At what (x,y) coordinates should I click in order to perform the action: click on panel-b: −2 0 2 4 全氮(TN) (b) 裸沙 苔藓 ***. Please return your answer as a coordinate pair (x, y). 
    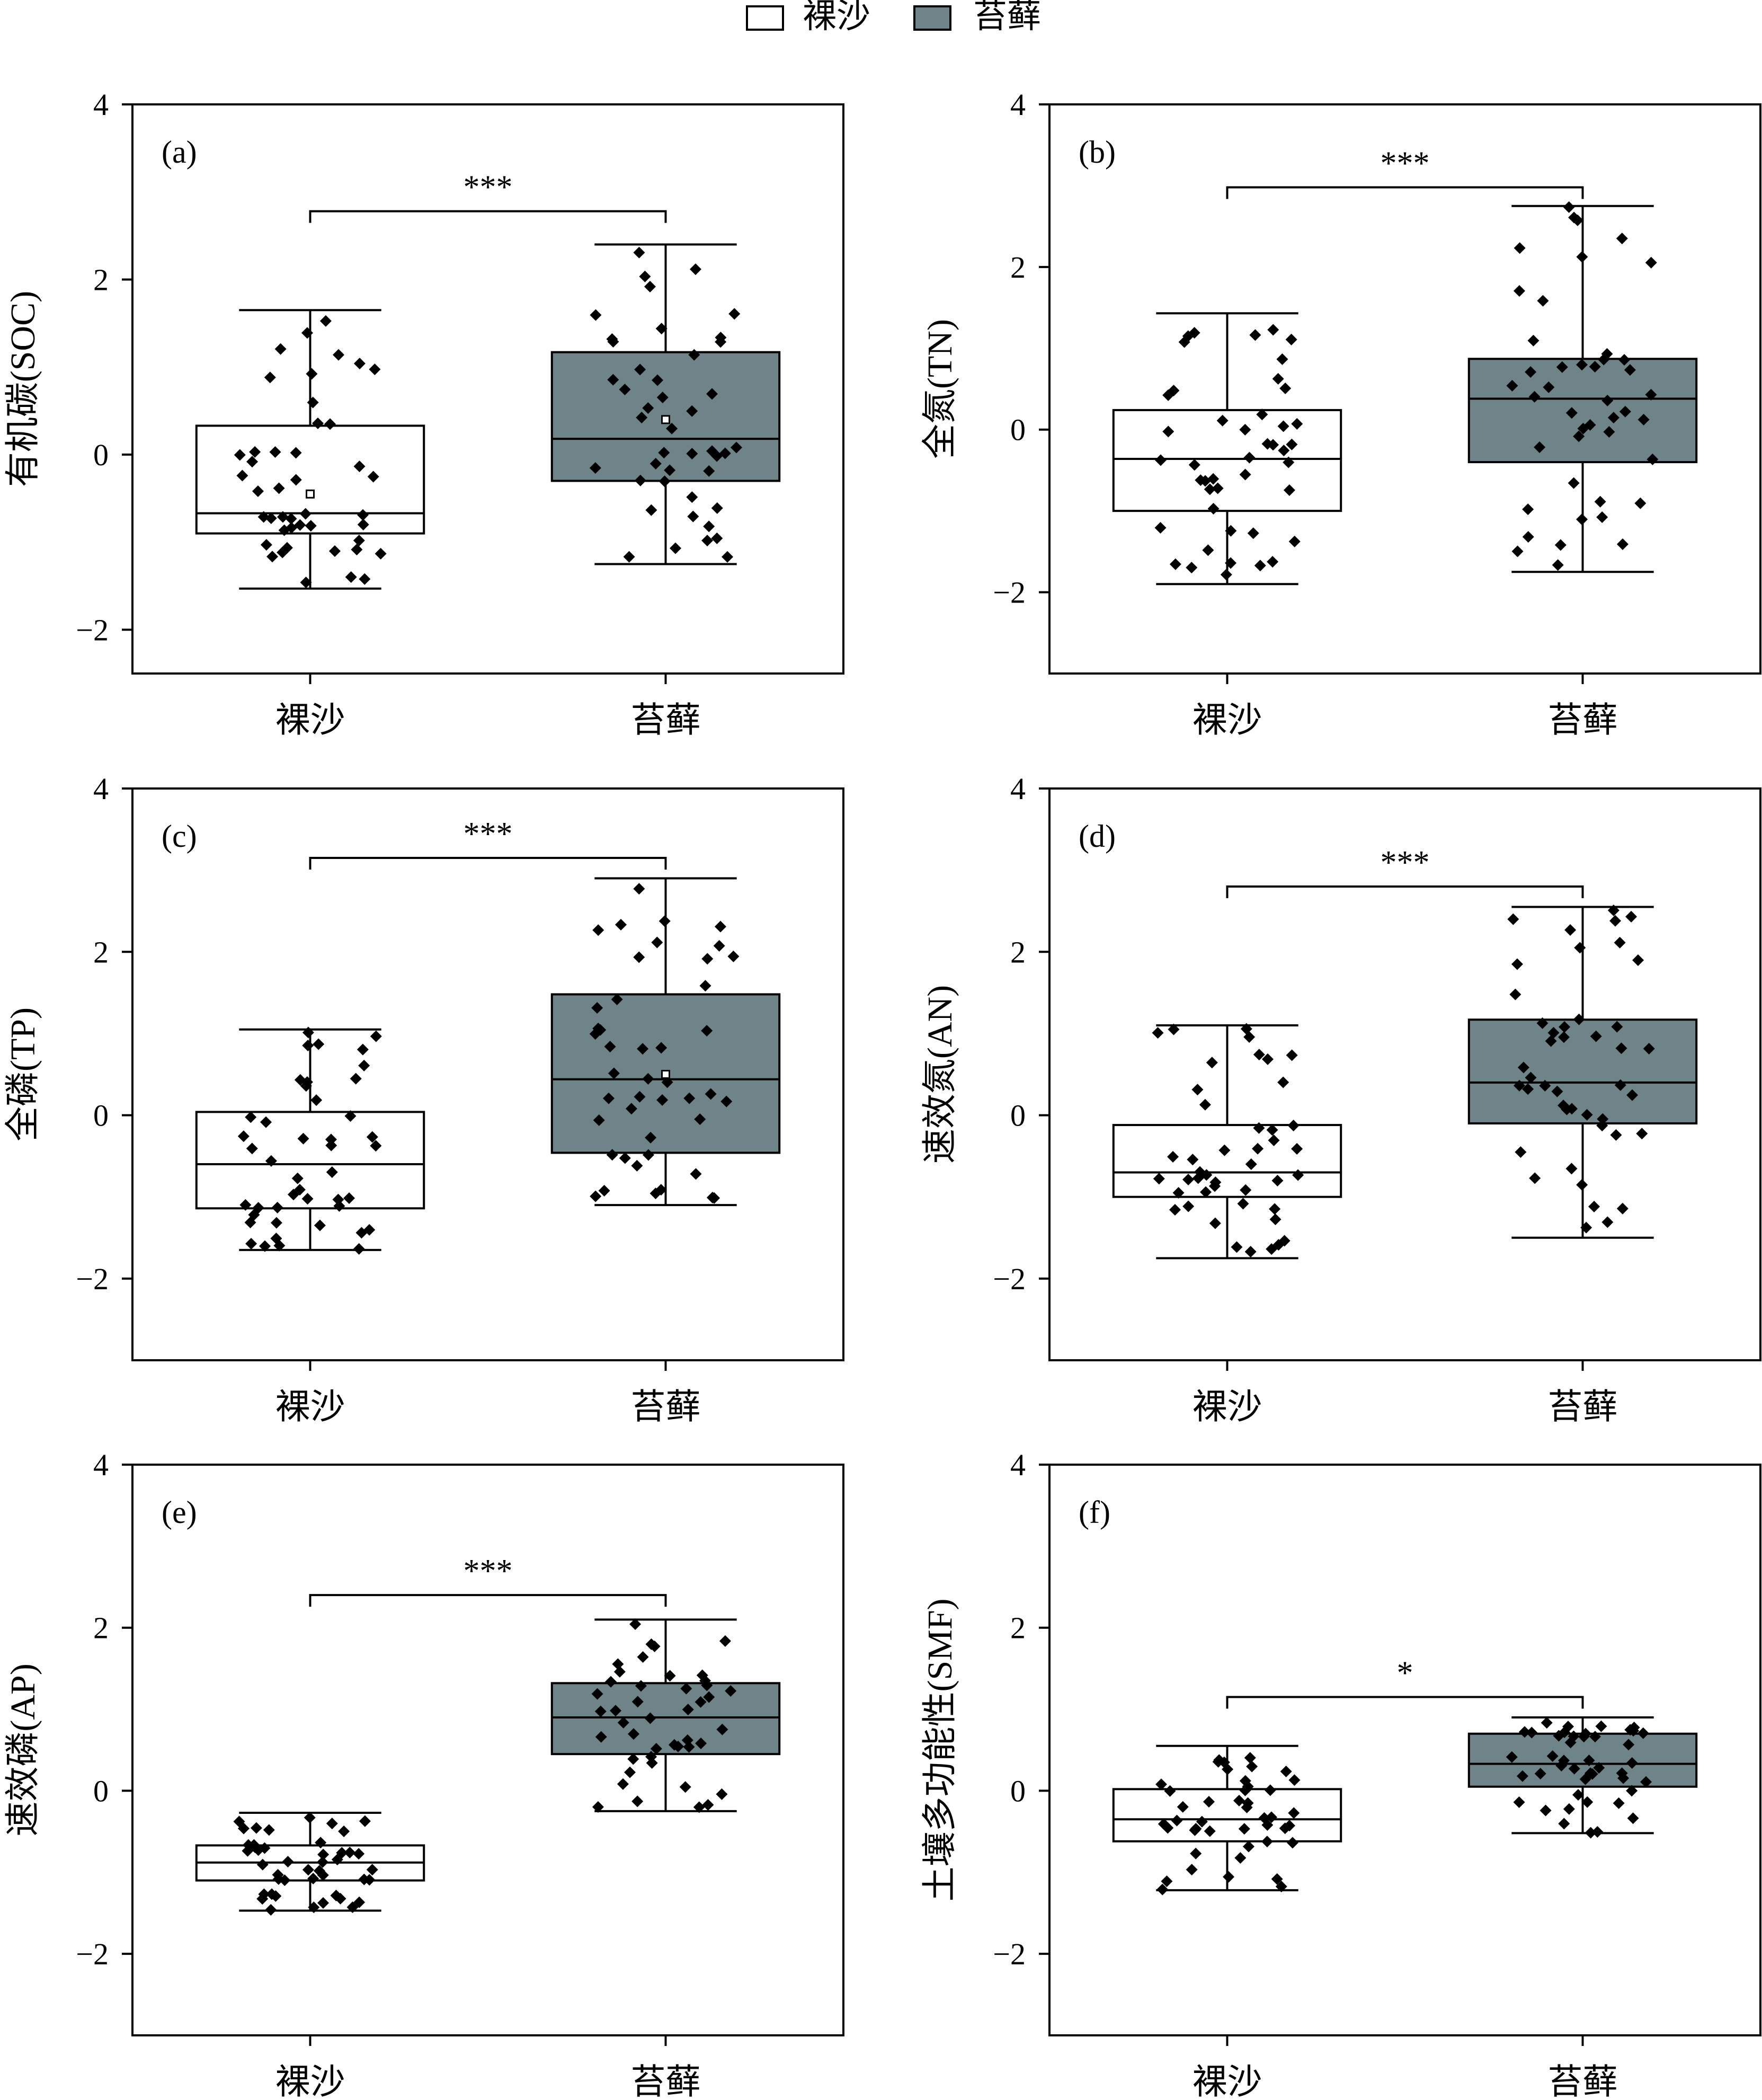
    Looking at the image, I should click on (1341, 413).